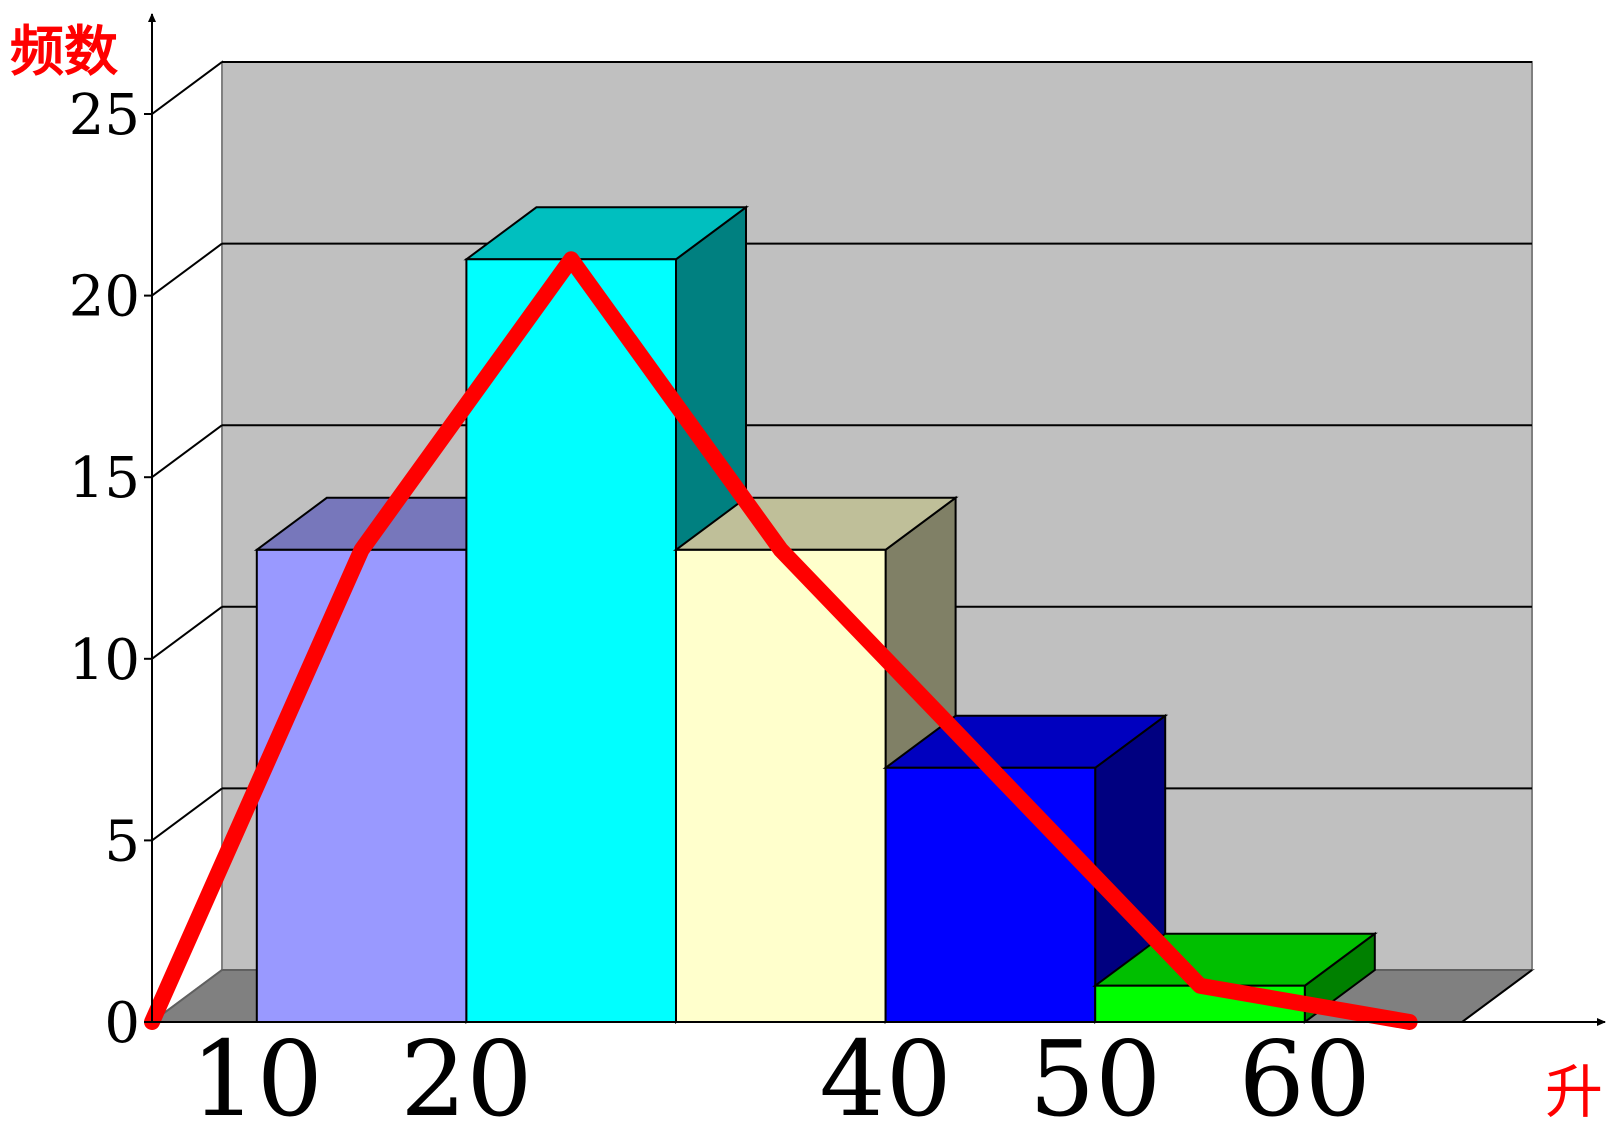 The image size is (1617, 1132). What do you see at coordinates (1095, 1073) in the screenshot?
I see `x-tick-label: 50` at bounding box center [1095, 1073].